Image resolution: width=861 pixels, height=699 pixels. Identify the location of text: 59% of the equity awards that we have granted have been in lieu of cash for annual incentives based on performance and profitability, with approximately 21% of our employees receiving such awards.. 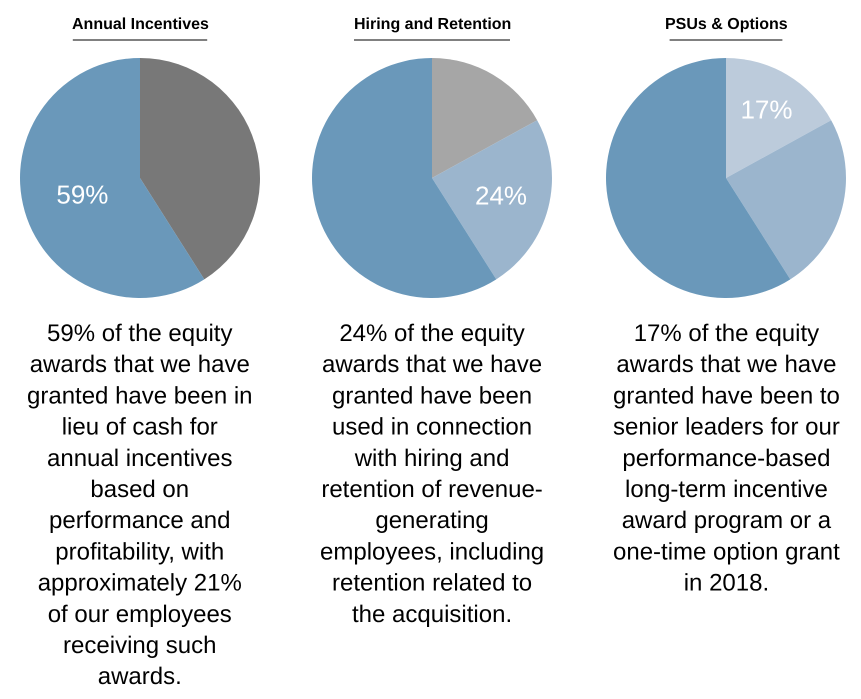
(140, 505).